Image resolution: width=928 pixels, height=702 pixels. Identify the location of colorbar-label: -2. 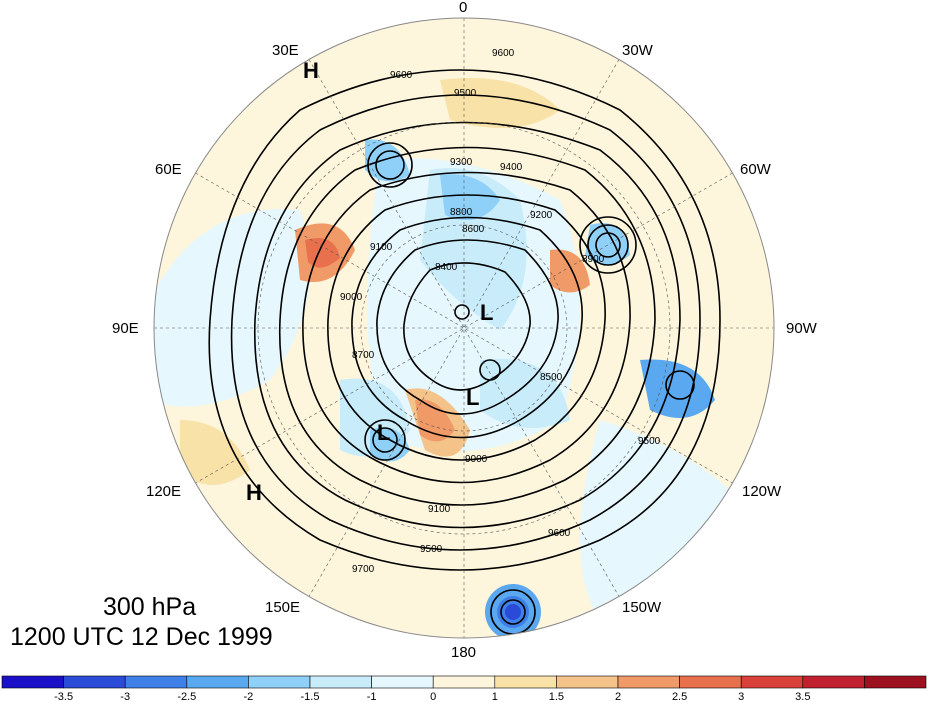
(249, 696).